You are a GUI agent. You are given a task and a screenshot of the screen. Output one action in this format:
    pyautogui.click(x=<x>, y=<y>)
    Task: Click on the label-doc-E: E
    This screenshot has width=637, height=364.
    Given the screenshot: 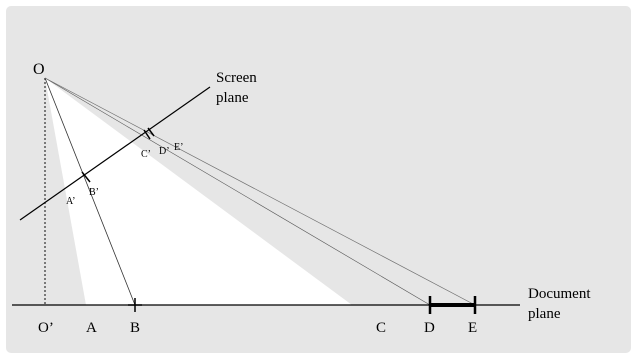 What is the action you would take?
    pyautogui.click(x=472, y=328)
    